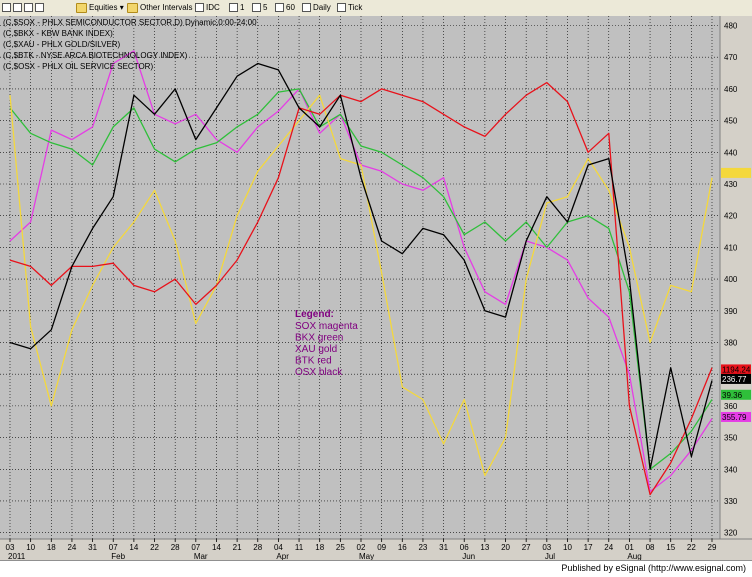  I want to click on x-tick-label: 11, so click(299, 547).